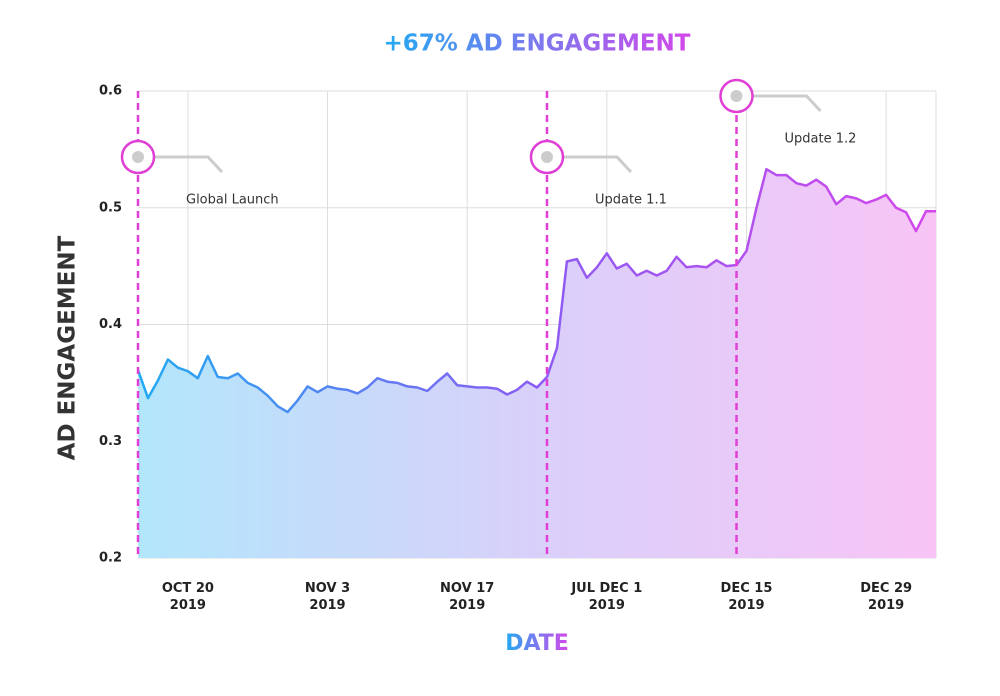 This screenshot has height=696, width=1000. What do you see at coordinates (110, 91) in the screenshot?
I see `y-tick-label: 0.6` at bounding box center [110, 91].